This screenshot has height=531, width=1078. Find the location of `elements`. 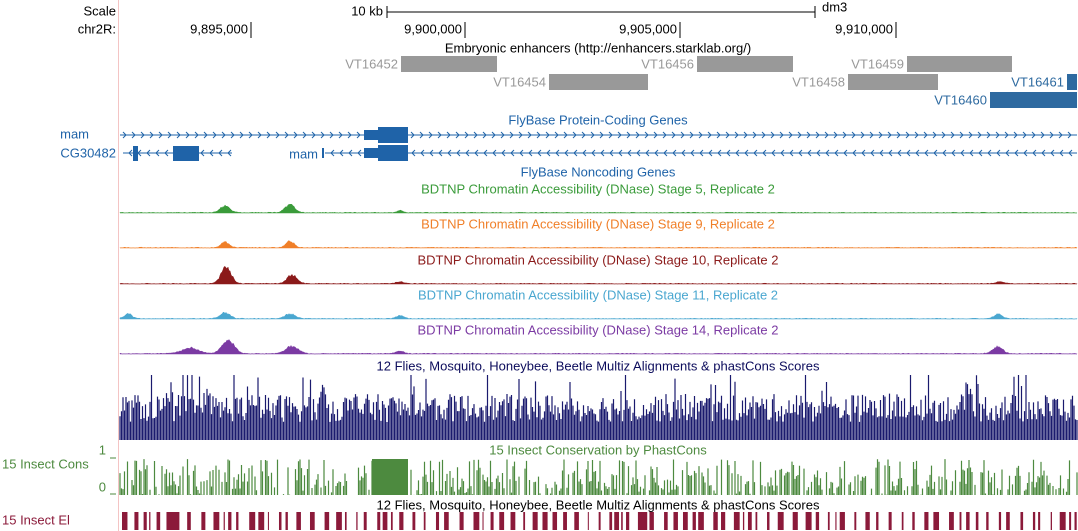

elements is located at coordinates (599, 521).